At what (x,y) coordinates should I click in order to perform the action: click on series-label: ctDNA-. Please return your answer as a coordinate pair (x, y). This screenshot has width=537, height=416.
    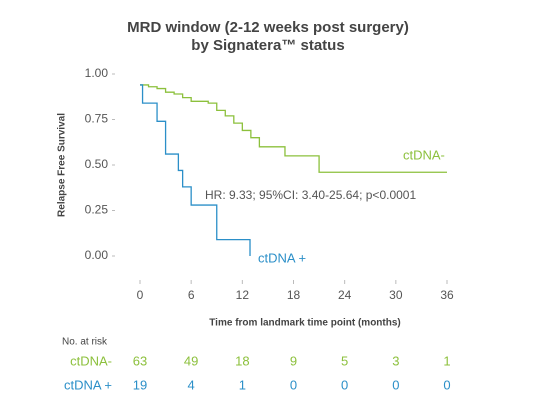
    Looking at the image, I should click on (424, 154).